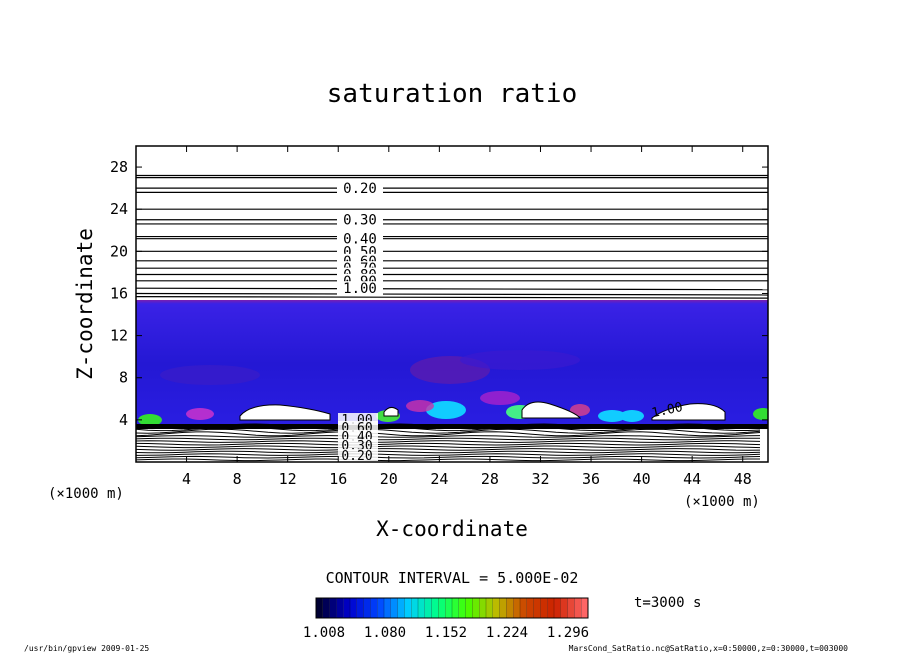 The height and width of the screenshot is (654, 904). I want to click on x-tick-label: 48, so click(743, 479).